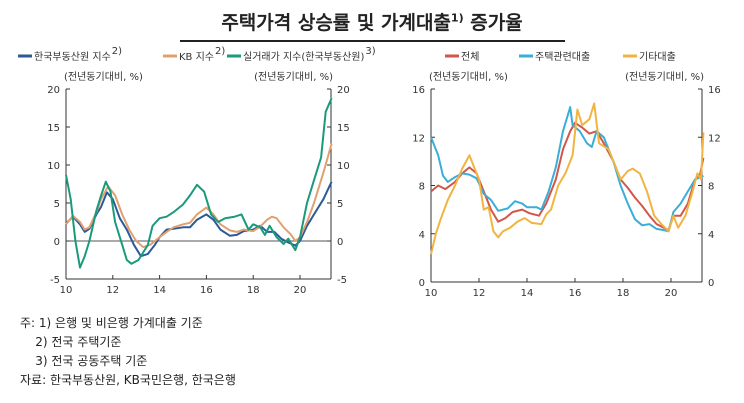  What do you see at coordinates (562, 57) in the screenshot?
I see `legend-label: 주택관련대출` at bounding box center [562, 57].